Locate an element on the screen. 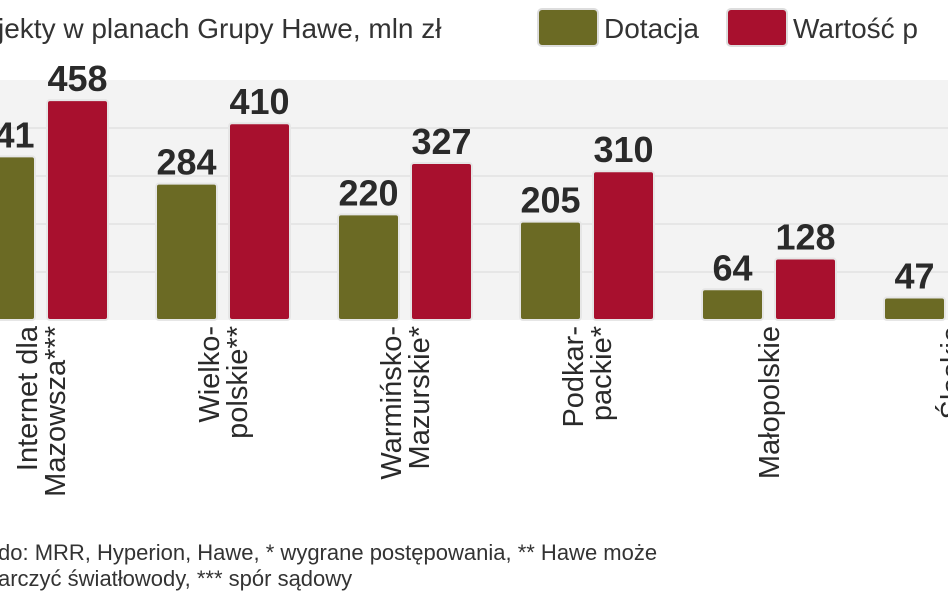 Image resolution: width=948 pixels, height=593 pixels. value-label: 458 is located at coordinates (77, 78).